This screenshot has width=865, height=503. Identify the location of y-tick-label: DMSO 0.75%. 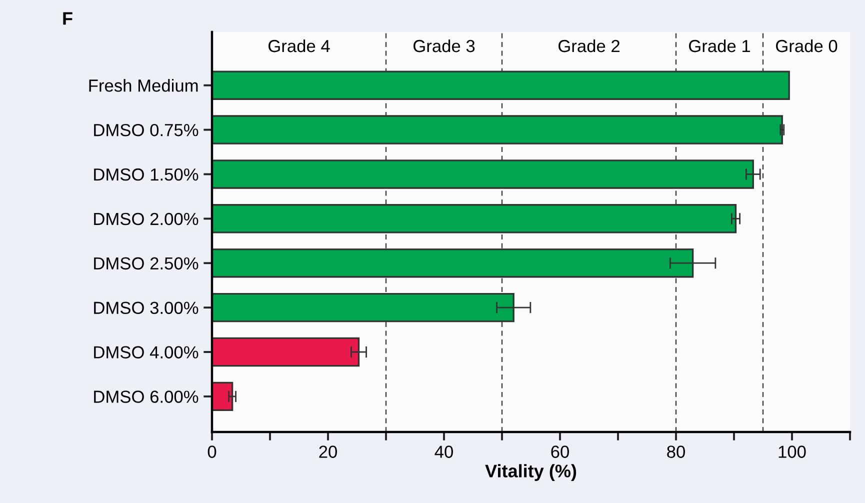
(146, 130).